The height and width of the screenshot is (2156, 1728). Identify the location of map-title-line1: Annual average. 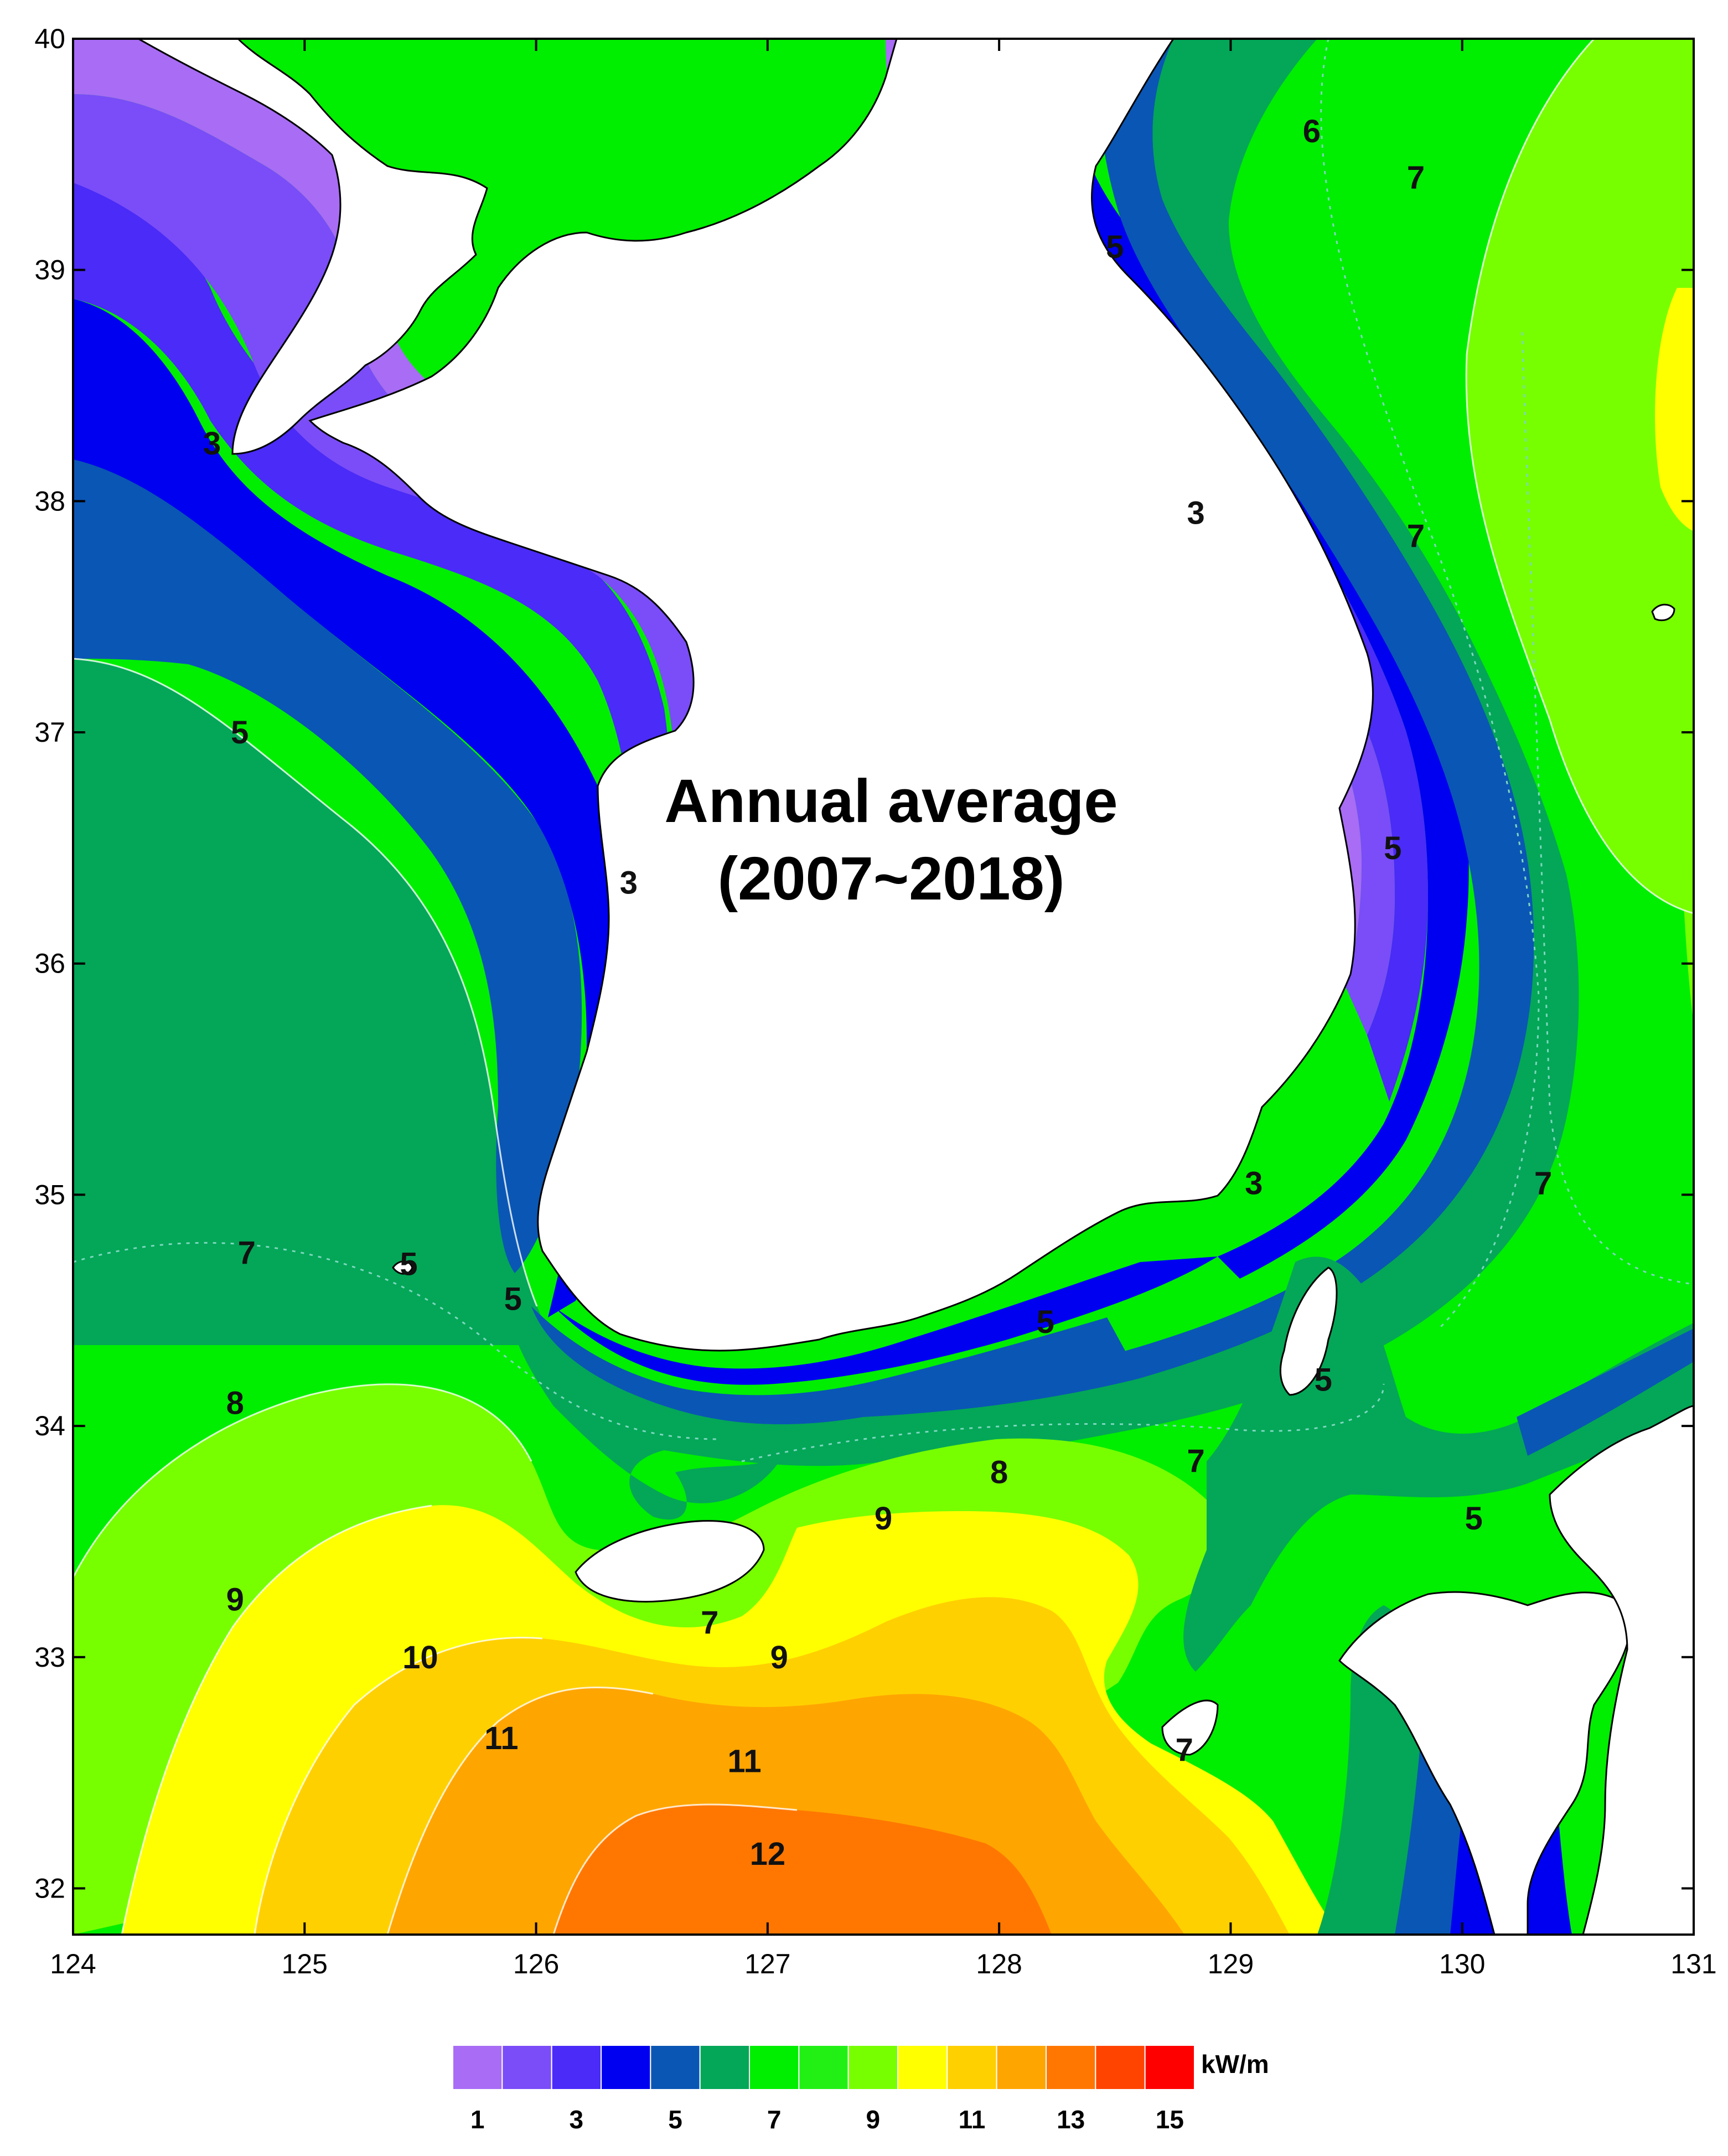
(890, 801).